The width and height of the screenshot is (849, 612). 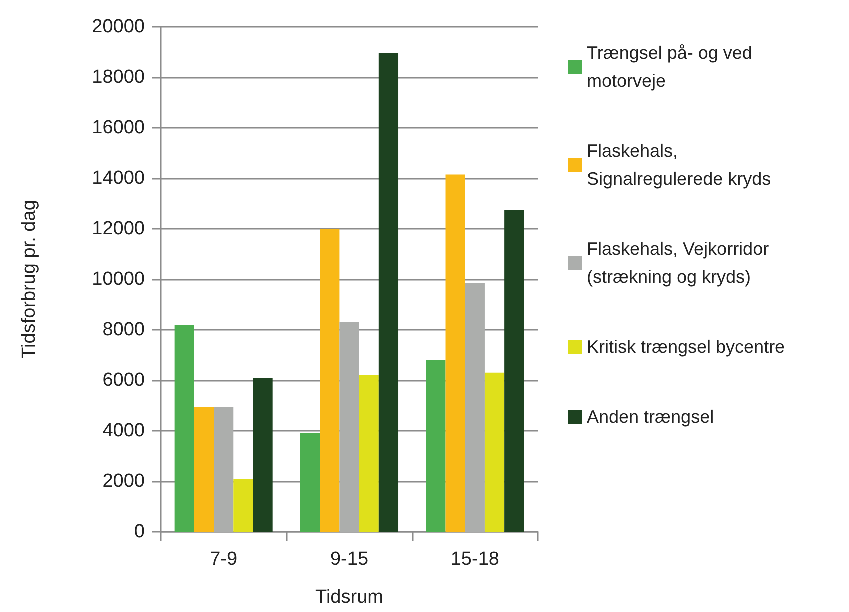 I want to click on y-tick-label: 6000, so click(x=123, y=380).